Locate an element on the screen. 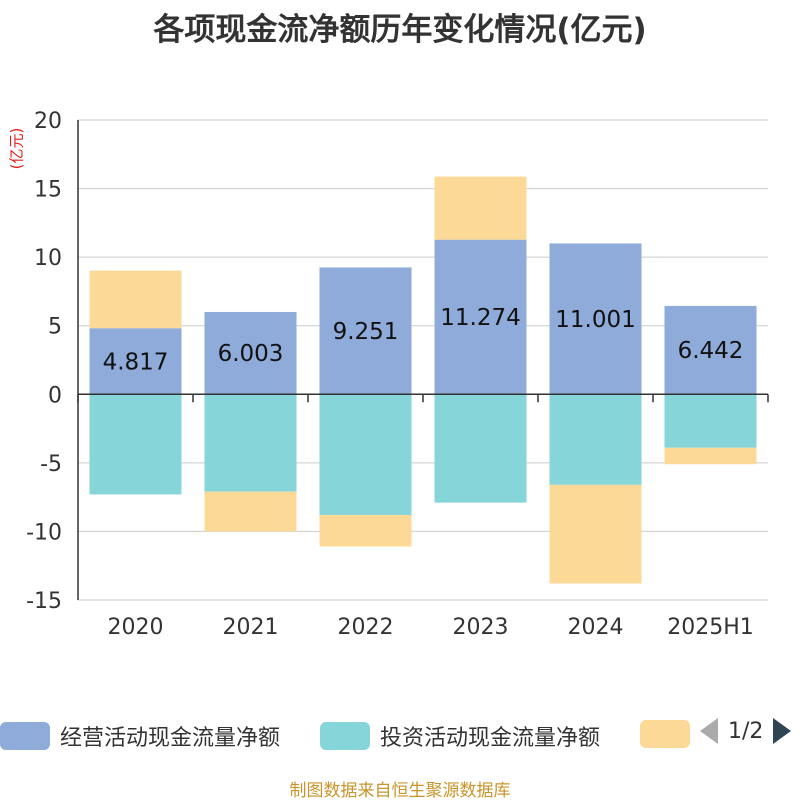 The image size is (800, 801). bar-series1-2024 is located at coordinates (595, 319).